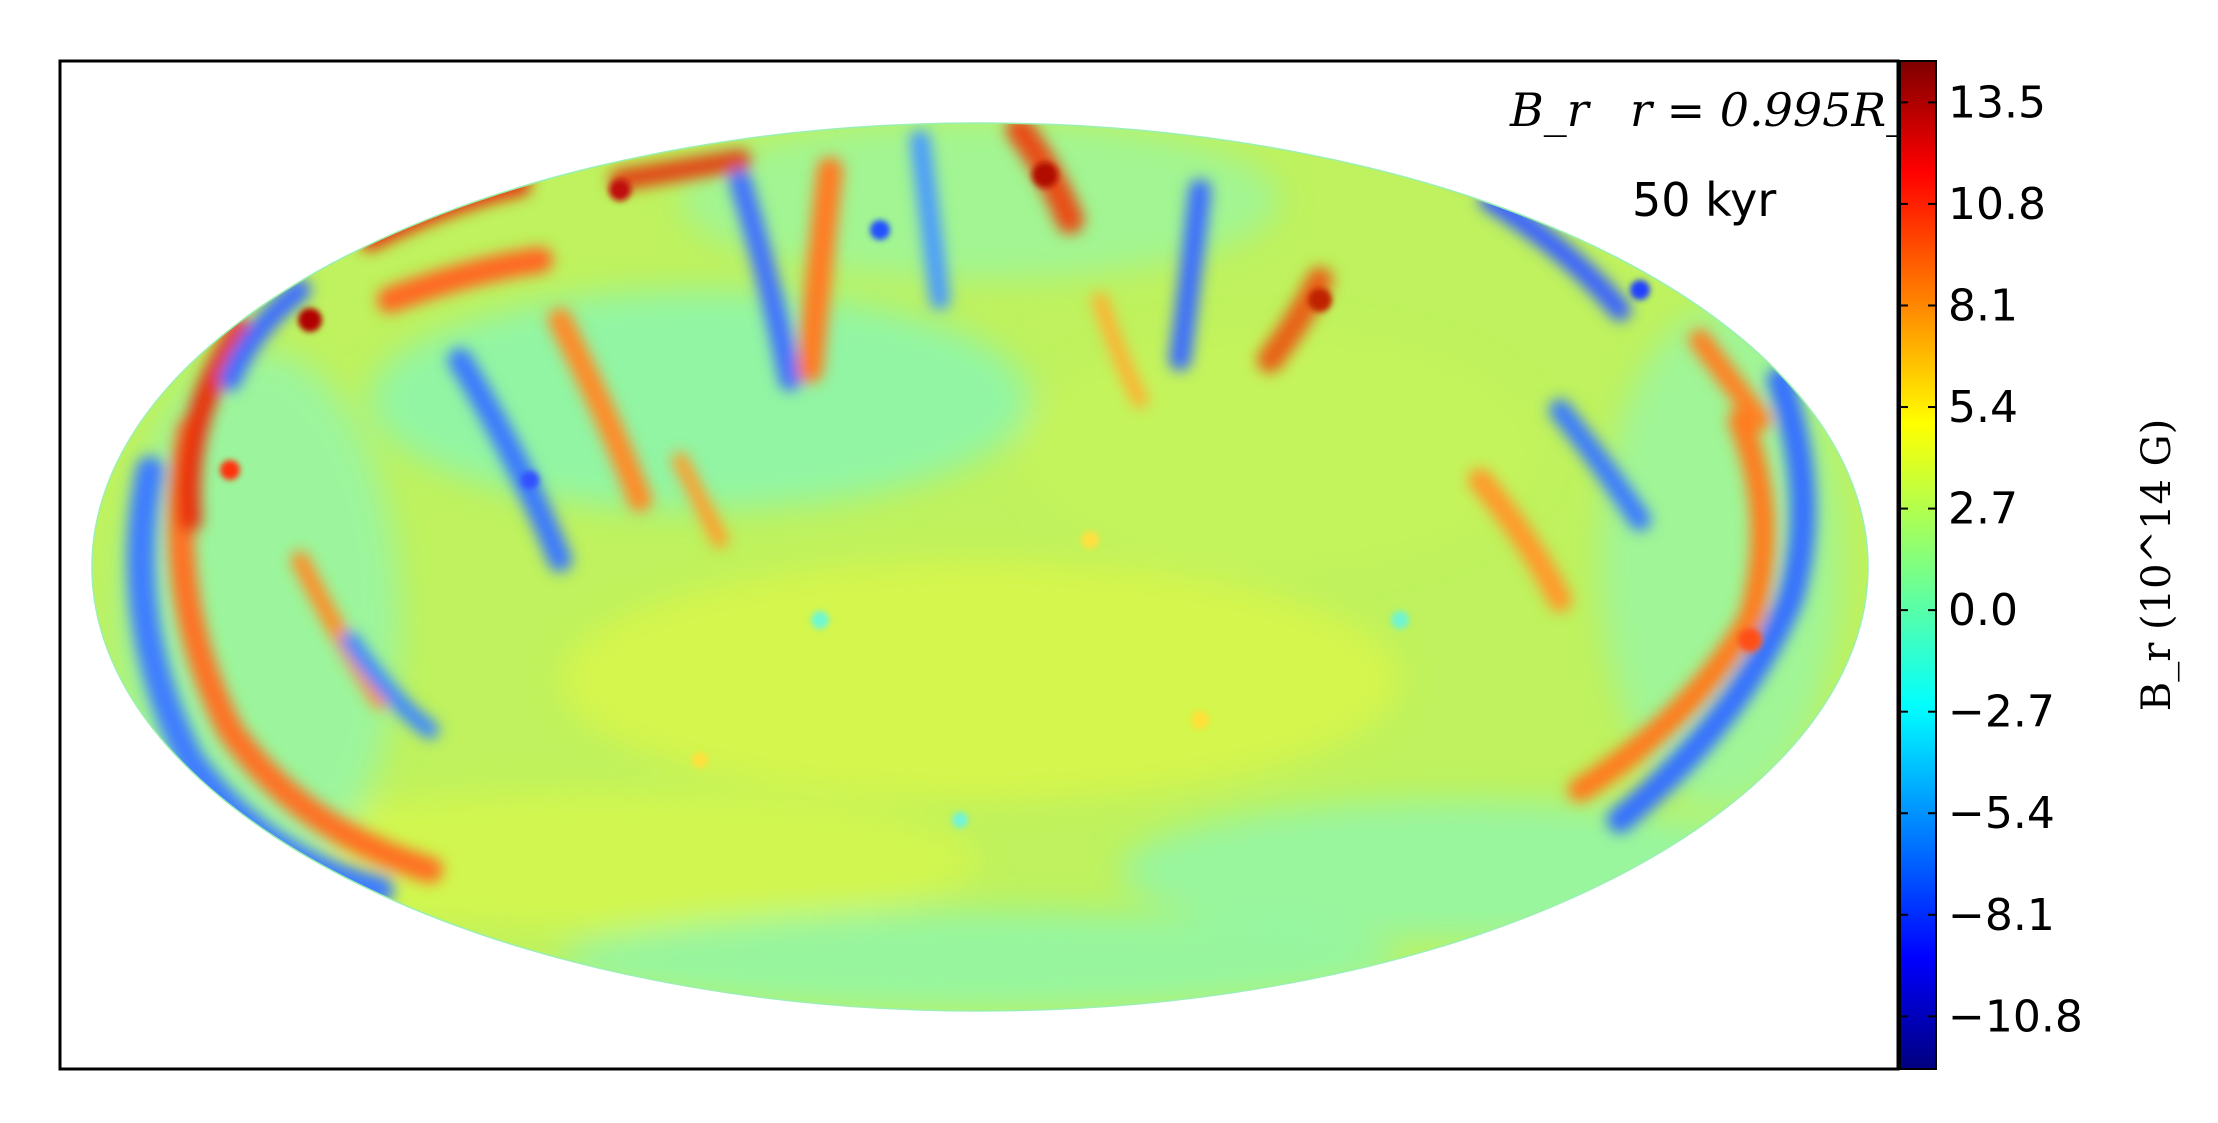  What do you see at coordinates (1983, 407) in the screenshot?
I see `colorbar-tick-label: 5.4` at bounding box center [1983, 407].